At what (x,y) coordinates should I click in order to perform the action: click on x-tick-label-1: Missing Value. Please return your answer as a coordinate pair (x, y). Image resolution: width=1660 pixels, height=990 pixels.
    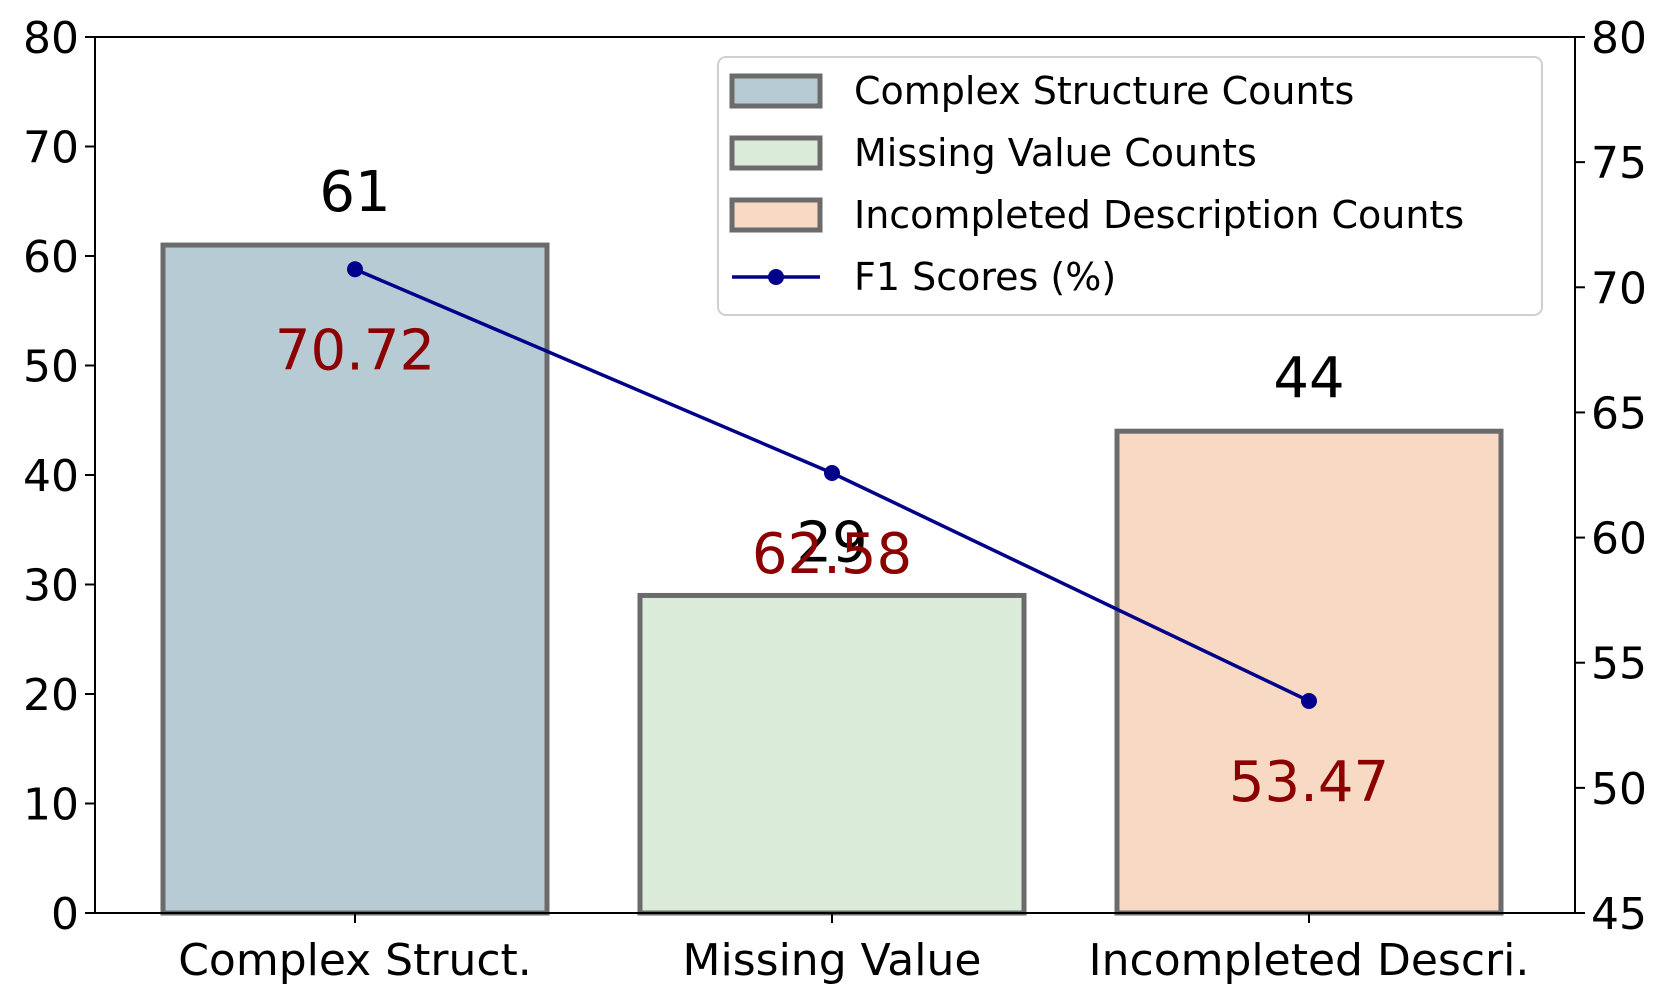
    Looking at the image, I should click on (832, 960).